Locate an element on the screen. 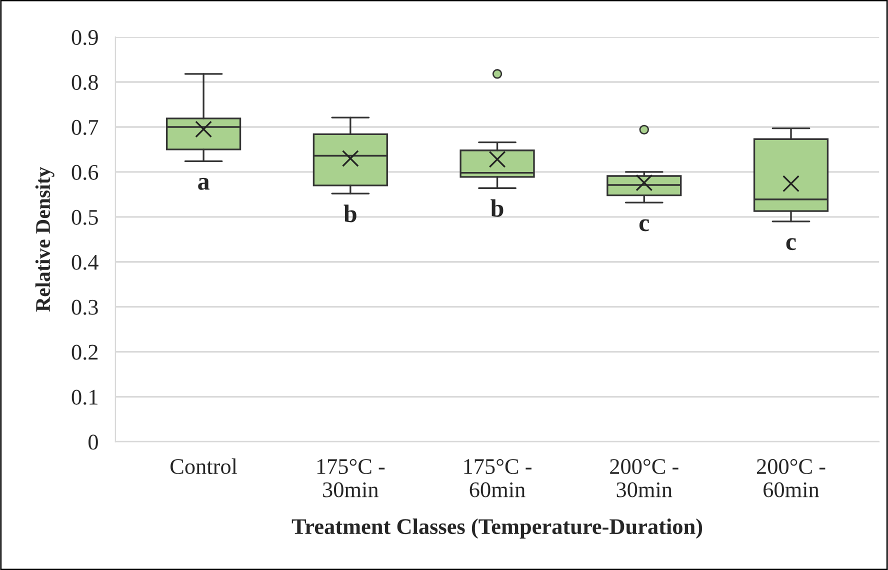 This screenshot has height=570, width=888. y-tick-label: 0.6 is located at coordinates (85, 172).